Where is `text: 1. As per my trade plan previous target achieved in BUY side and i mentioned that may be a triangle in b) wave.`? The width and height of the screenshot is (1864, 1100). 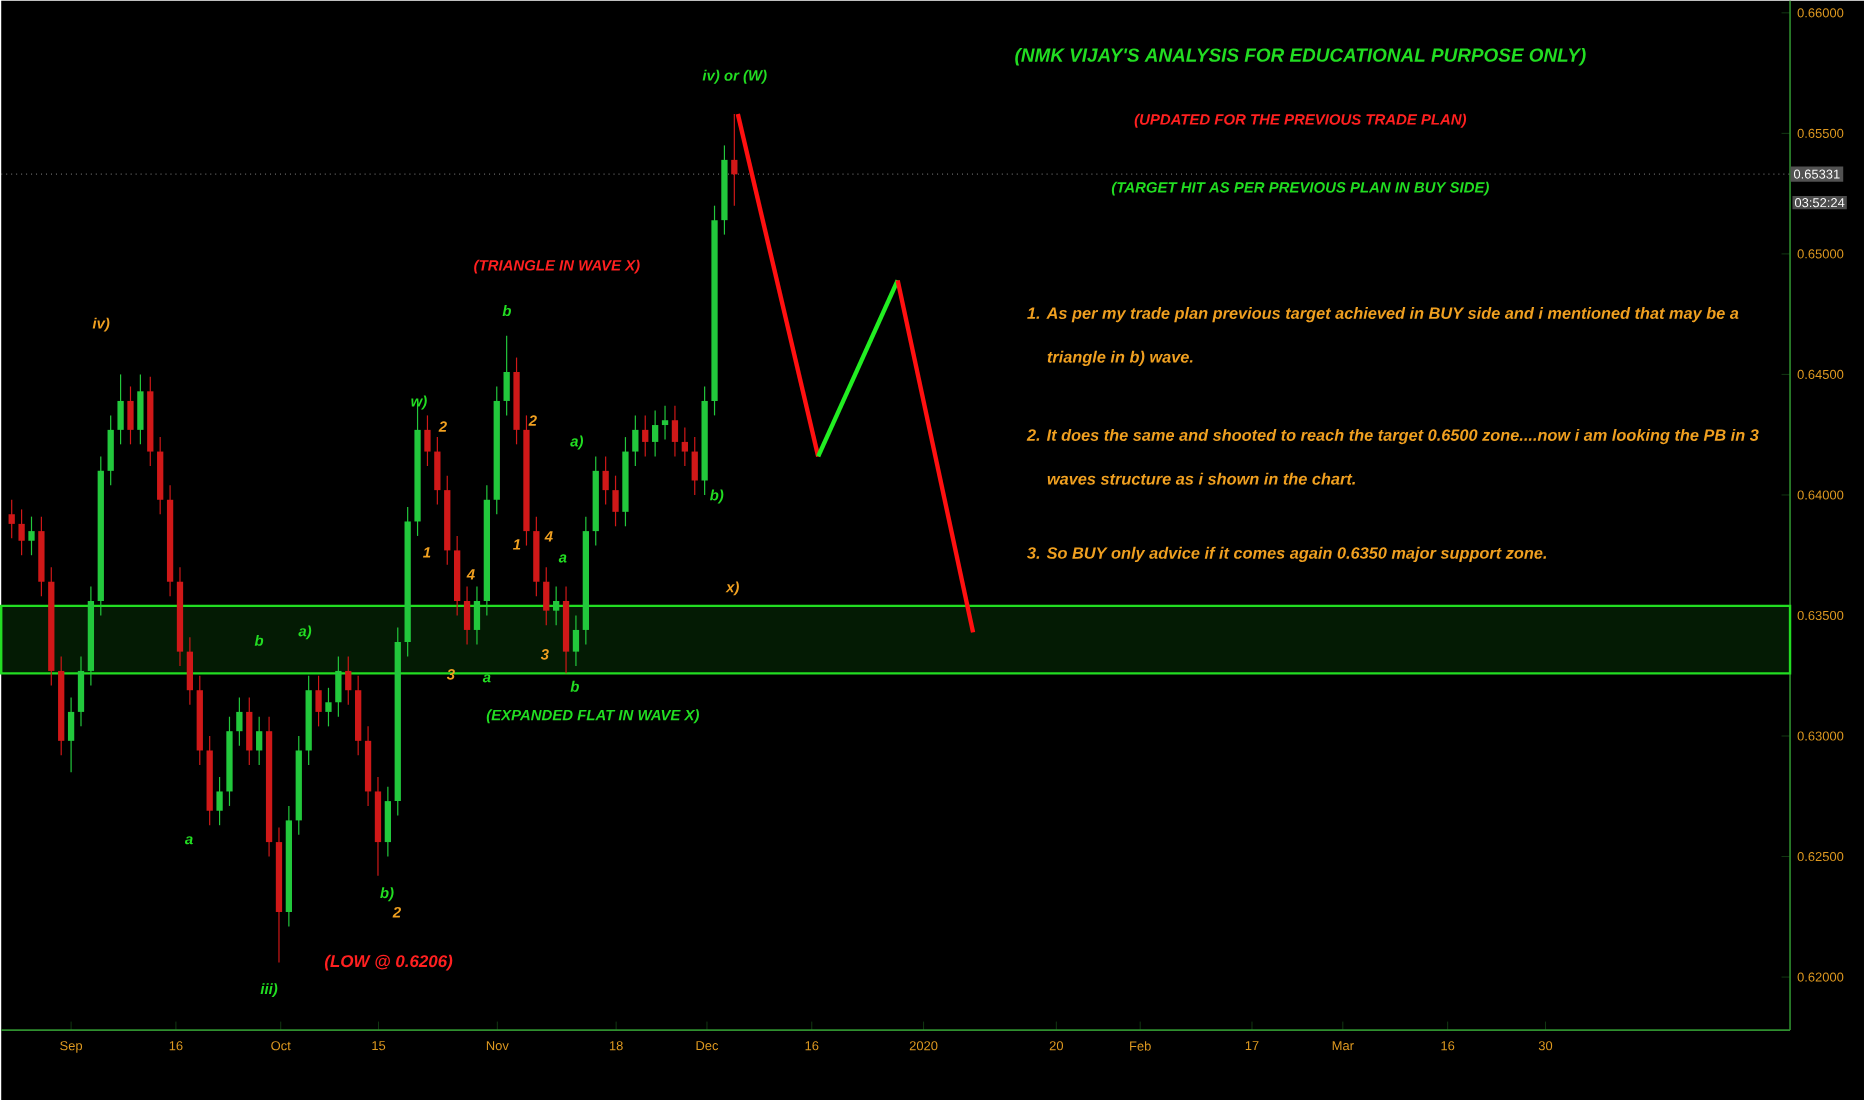 text: 1. As per my trade plan previous target achieved in BUY side and i mentioned that may be a triangle in b) wave. is located at coordinates (1383, 336).